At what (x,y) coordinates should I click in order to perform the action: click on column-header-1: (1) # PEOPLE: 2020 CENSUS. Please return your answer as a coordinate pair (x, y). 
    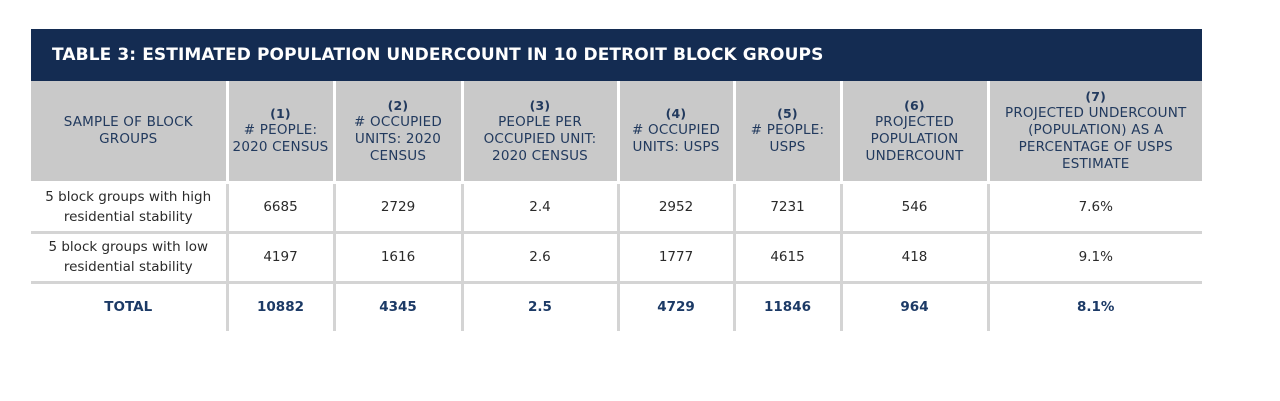
    Looking at the image, I should click on (279, 132).